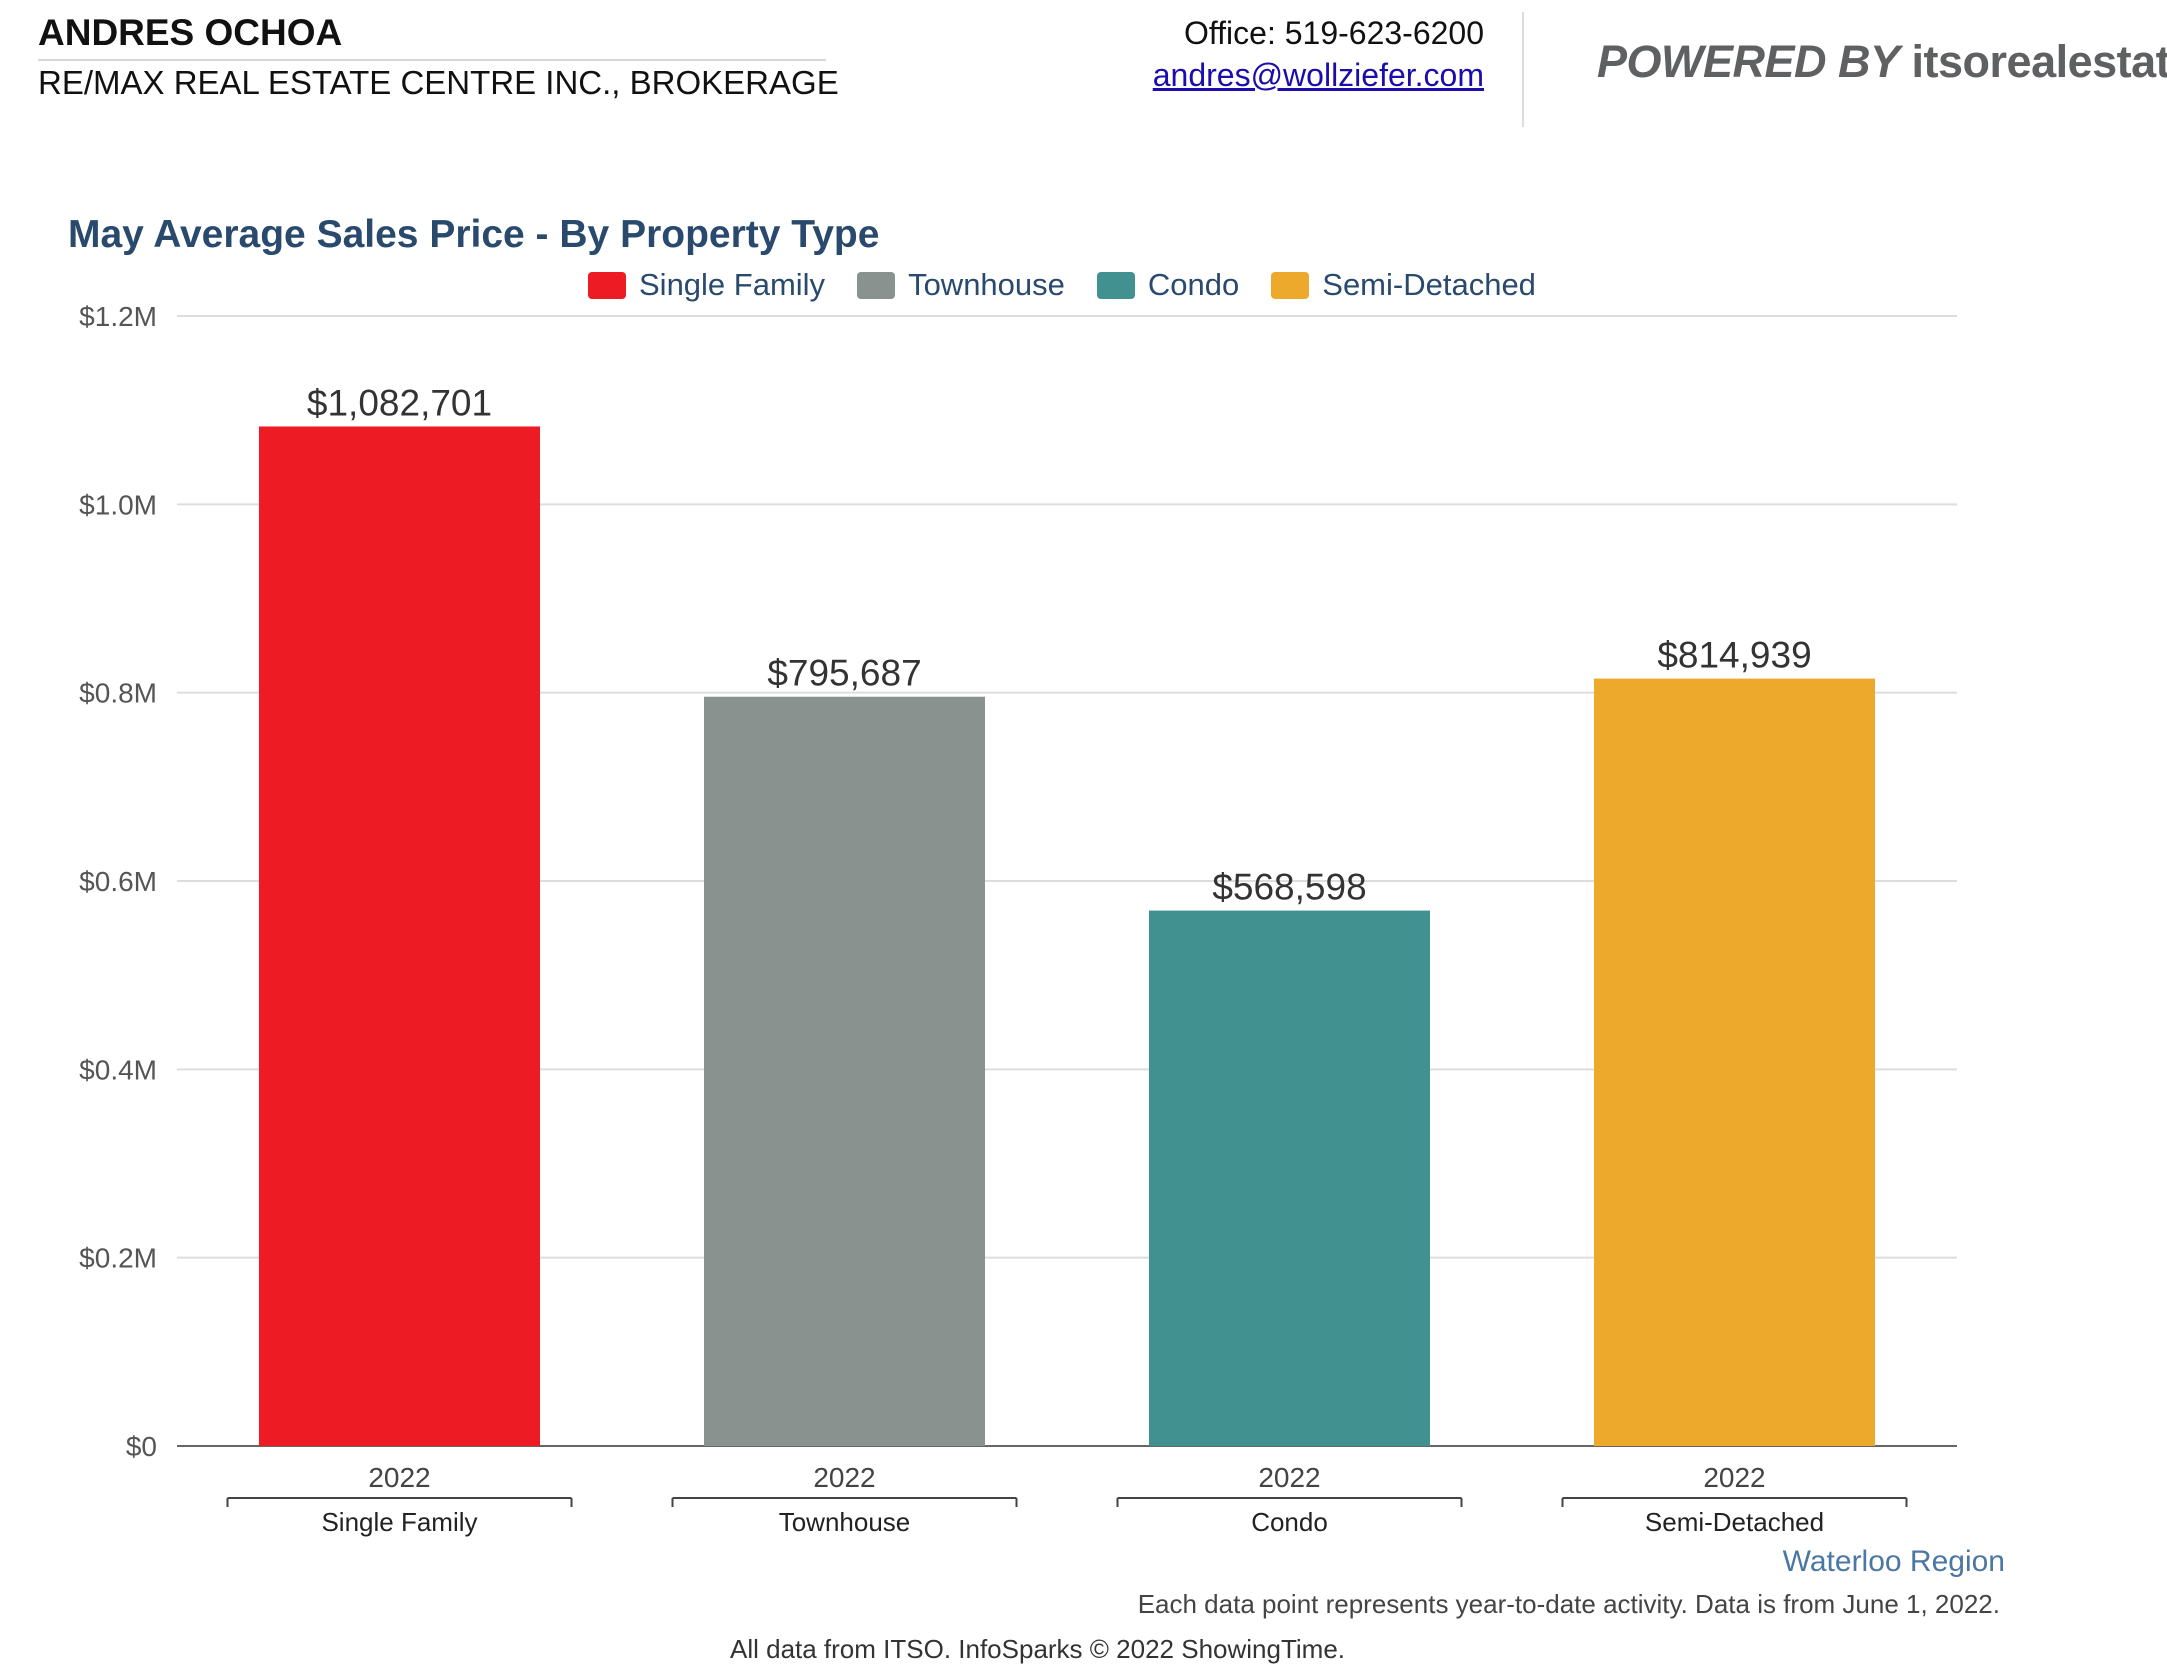 The image size is (2167, 1669). I want to click on group-label: Semi-Detached, so click(1734, 1522).